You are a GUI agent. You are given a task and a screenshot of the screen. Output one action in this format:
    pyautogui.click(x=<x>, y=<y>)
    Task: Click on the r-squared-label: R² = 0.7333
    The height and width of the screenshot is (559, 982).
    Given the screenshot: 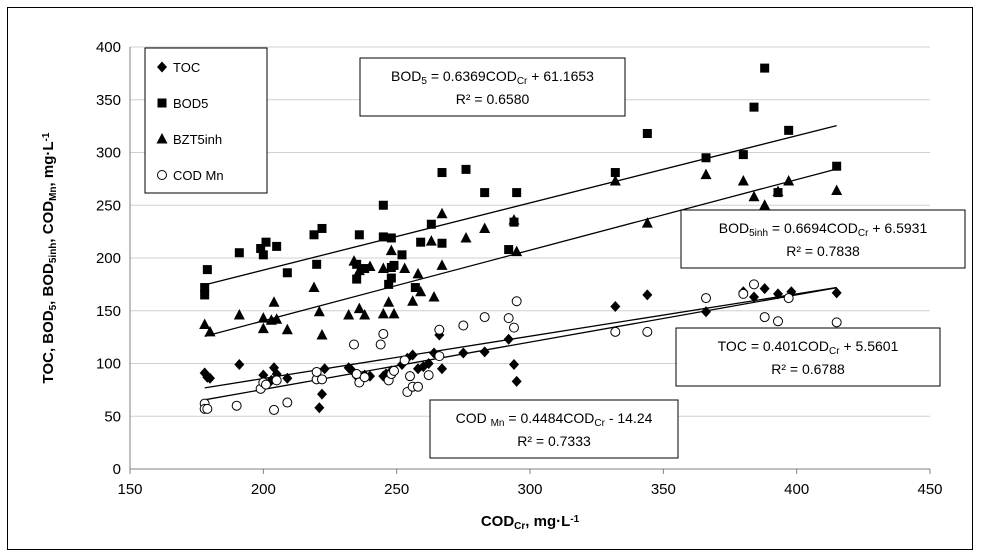 What is the action you would take?
    pyautogui.click(x=554, y=441)
    